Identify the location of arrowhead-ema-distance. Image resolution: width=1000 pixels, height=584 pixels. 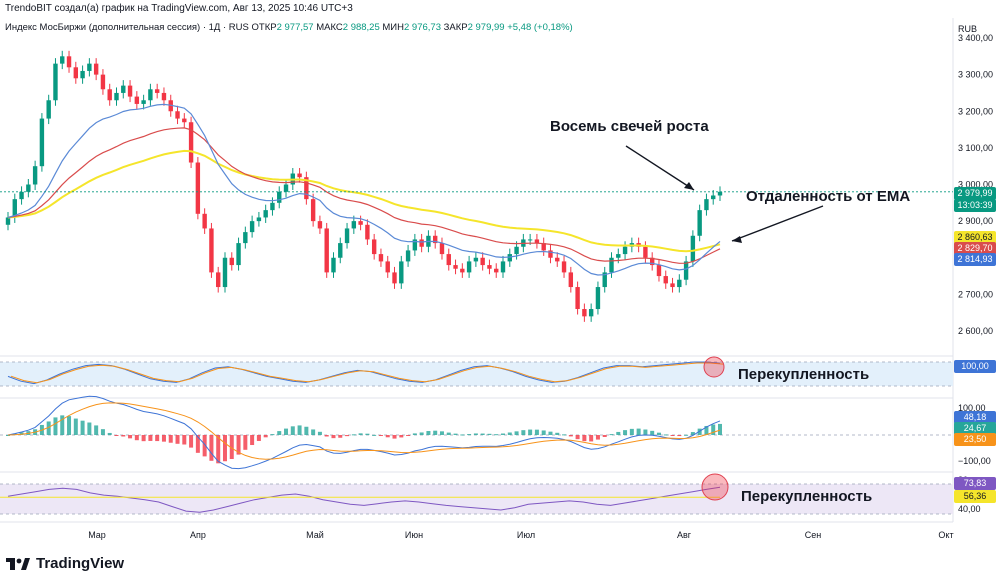
(737, 239).